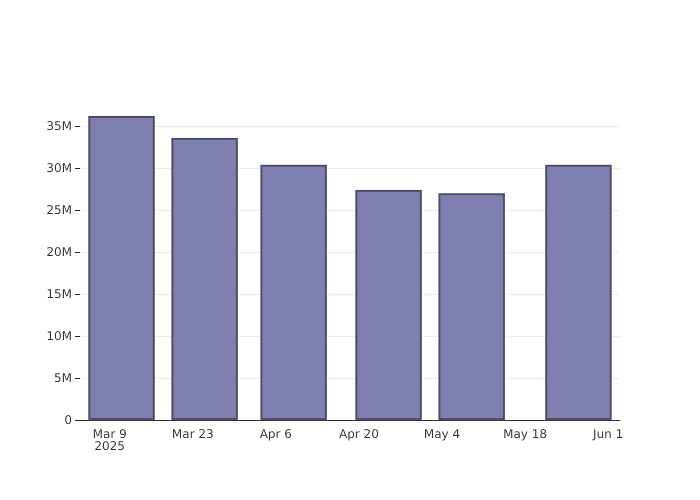 The height and width of the screenshot is (500, 700). I want to click on x-tick-label: Mar 9 2025, so click(109, 440).